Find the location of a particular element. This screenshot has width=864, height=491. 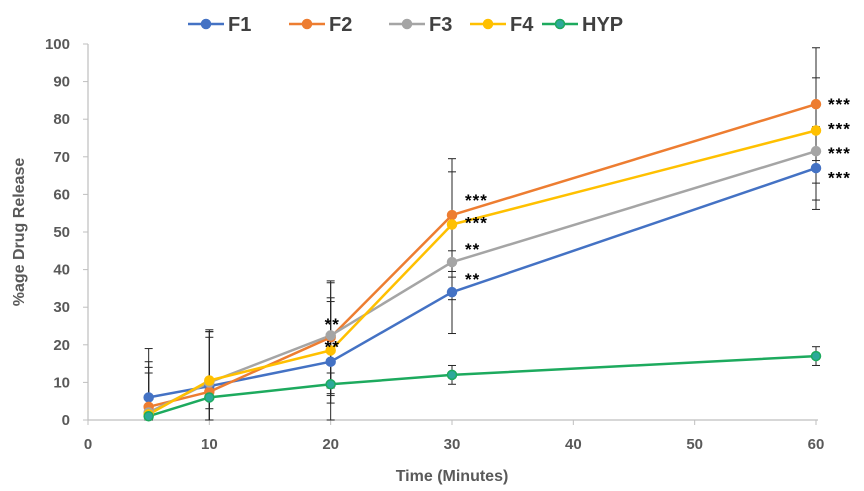

legend-item-f2: F2 is located at coordinates (320, 25).